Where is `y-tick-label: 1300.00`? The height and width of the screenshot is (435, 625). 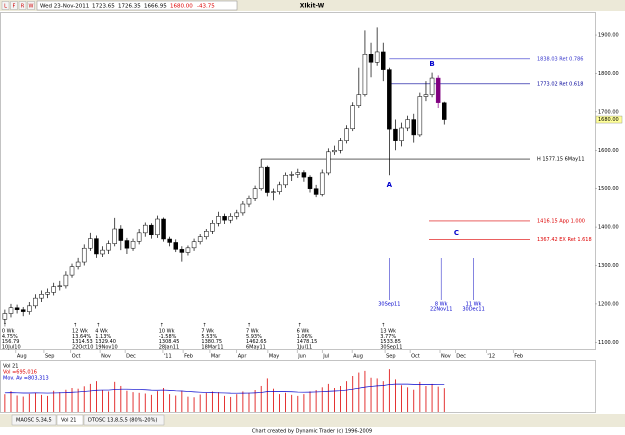 y-tick-label: 1300.00 is located at coordinates (608, 266).